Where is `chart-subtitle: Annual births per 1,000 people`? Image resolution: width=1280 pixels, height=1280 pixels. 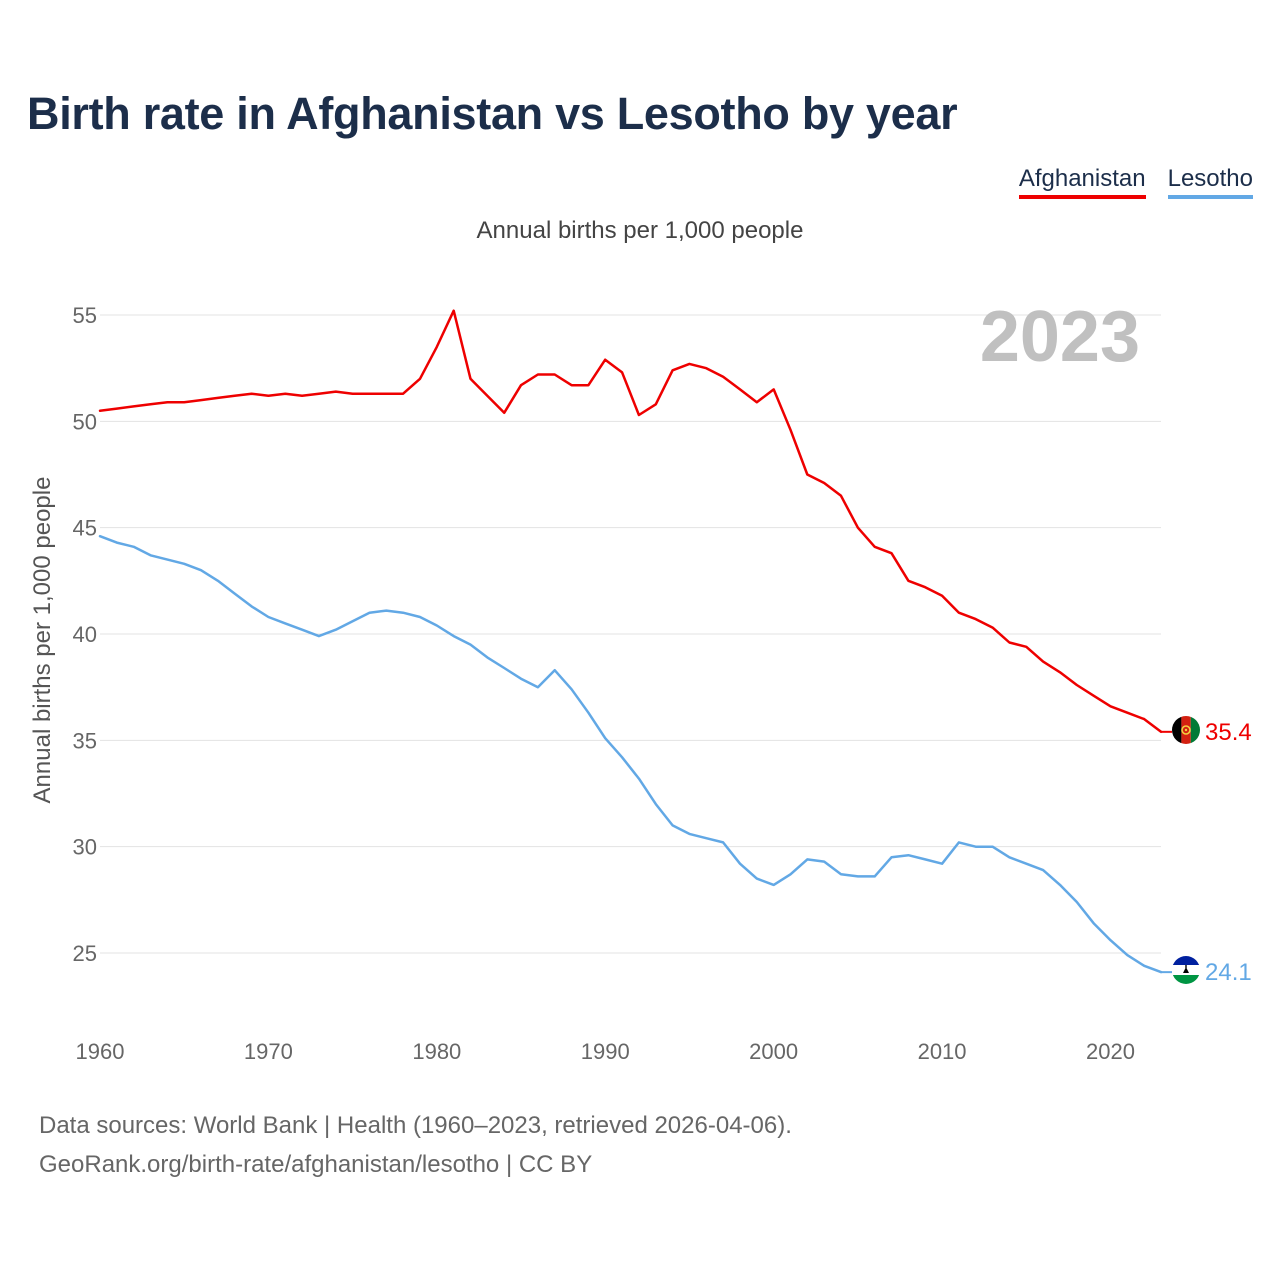
chart-subtitle: Annual births per 1,000 people is located at coordinates (640, 230).